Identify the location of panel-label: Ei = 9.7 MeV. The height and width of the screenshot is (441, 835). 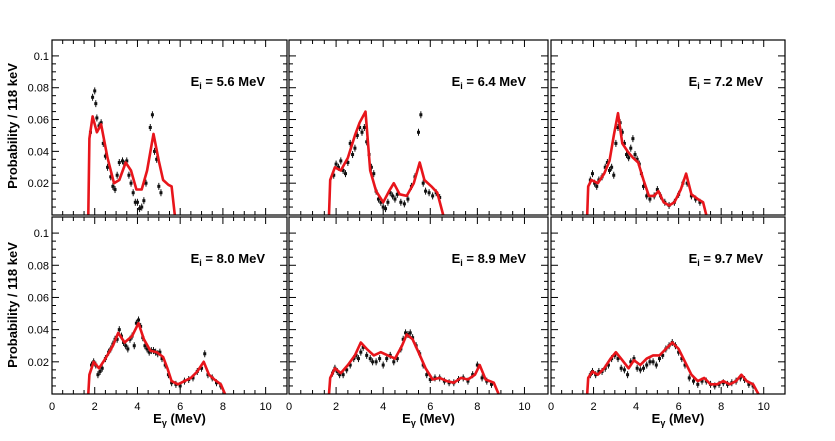
(726, 259).